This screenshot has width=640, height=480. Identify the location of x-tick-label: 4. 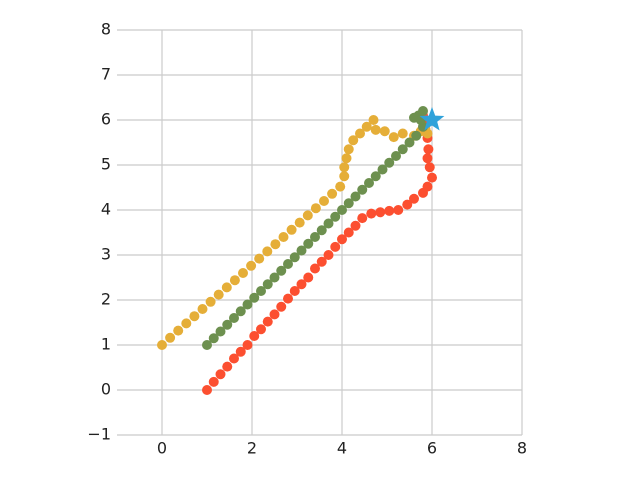
(342, 448).